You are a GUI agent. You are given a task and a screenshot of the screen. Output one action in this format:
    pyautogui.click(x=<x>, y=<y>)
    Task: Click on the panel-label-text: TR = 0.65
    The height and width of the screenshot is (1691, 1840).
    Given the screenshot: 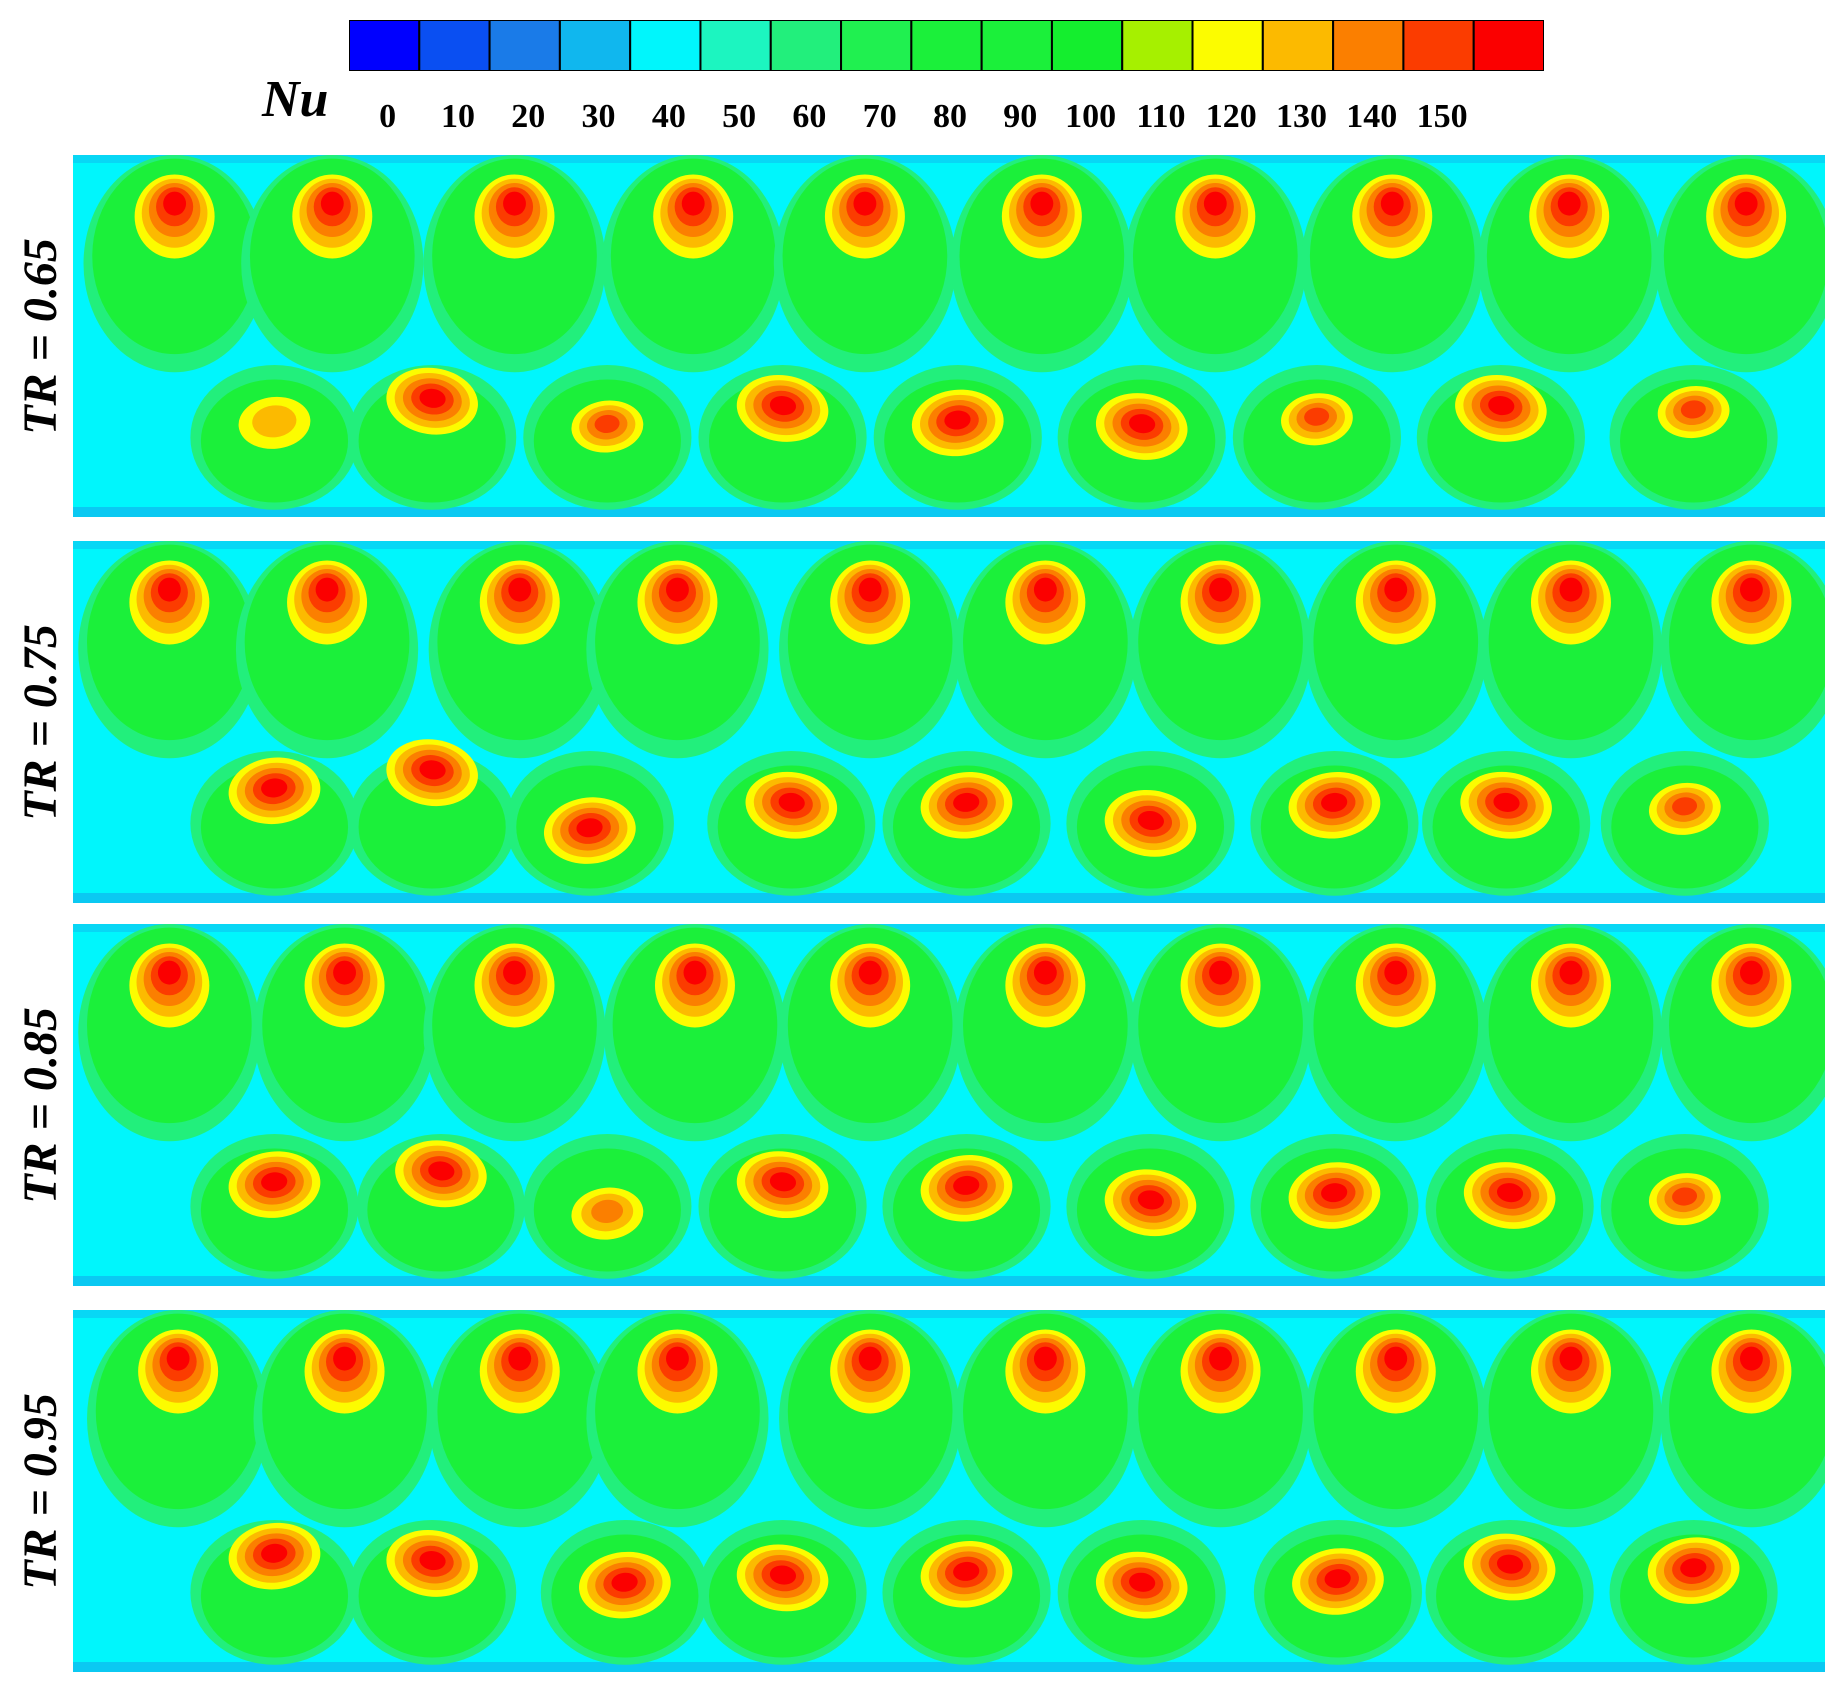 What is the action you would take?
    pyautogui.click(x=40, y=336)
    